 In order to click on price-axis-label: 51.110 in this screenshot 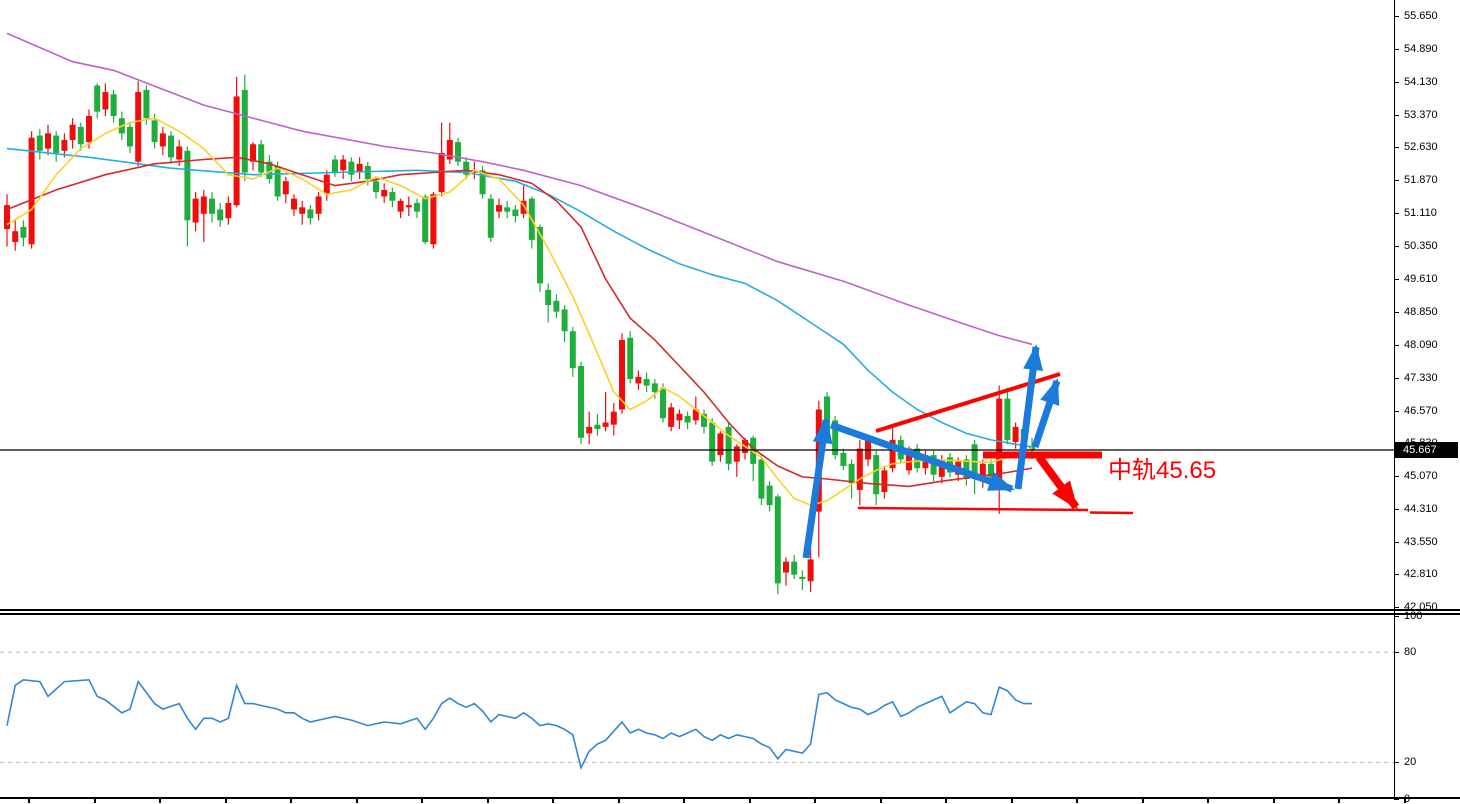, I will do `click(1420, 213)`.